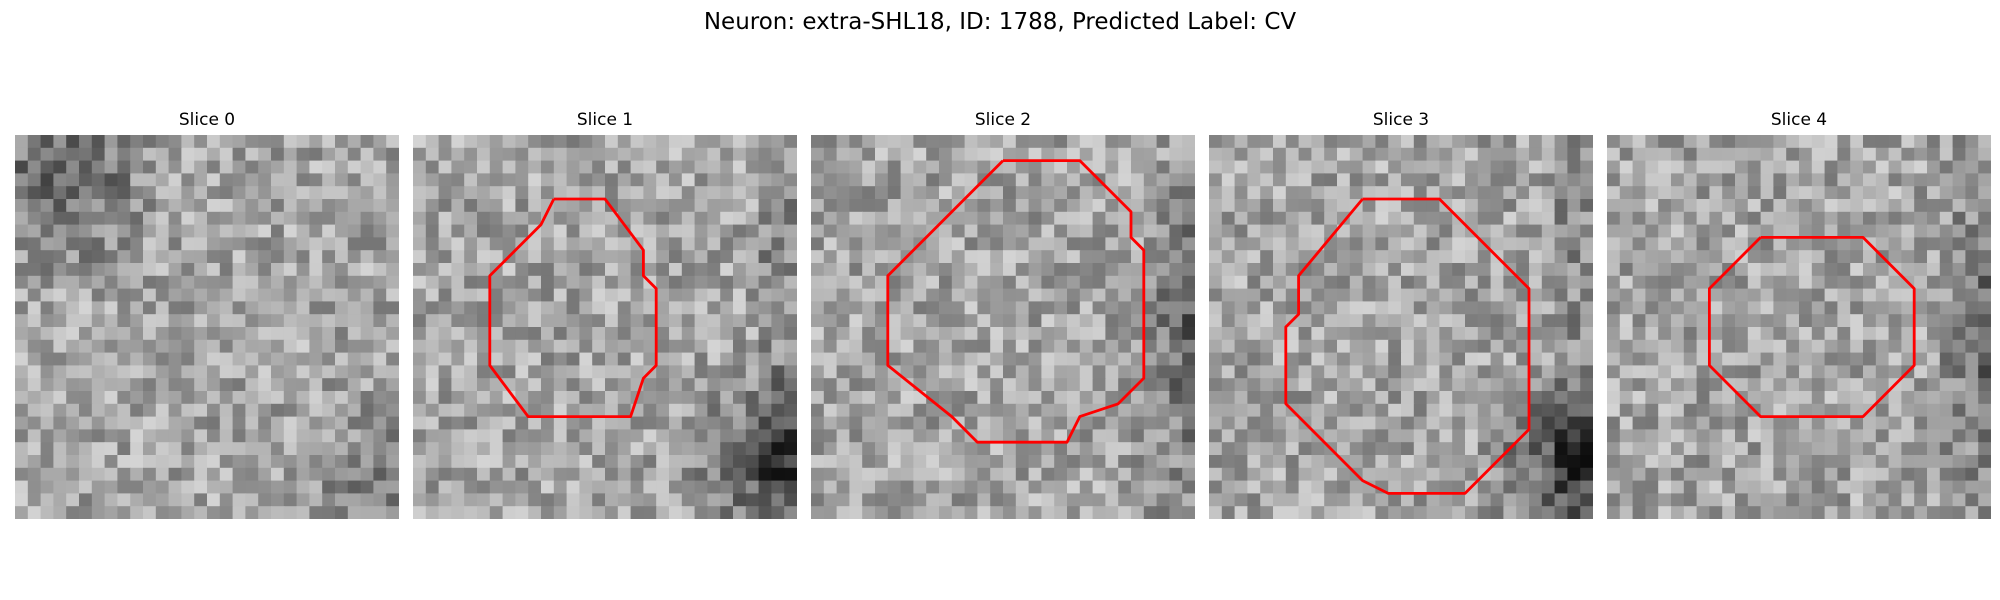 The image size is (2000, 600). Describe the element at coordinates (1401, 120) in the screenshot. I see `slice-title: Slice 3` at that location.